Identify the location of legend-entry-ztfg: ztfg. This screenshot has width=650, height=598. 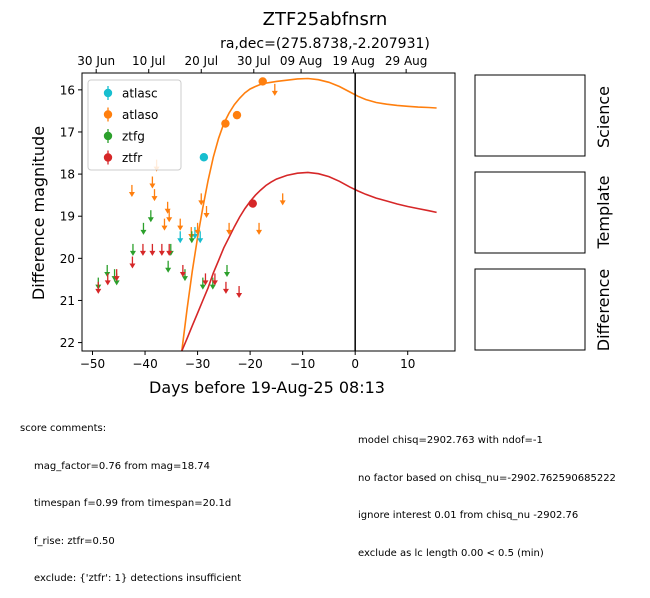
(124, 136).